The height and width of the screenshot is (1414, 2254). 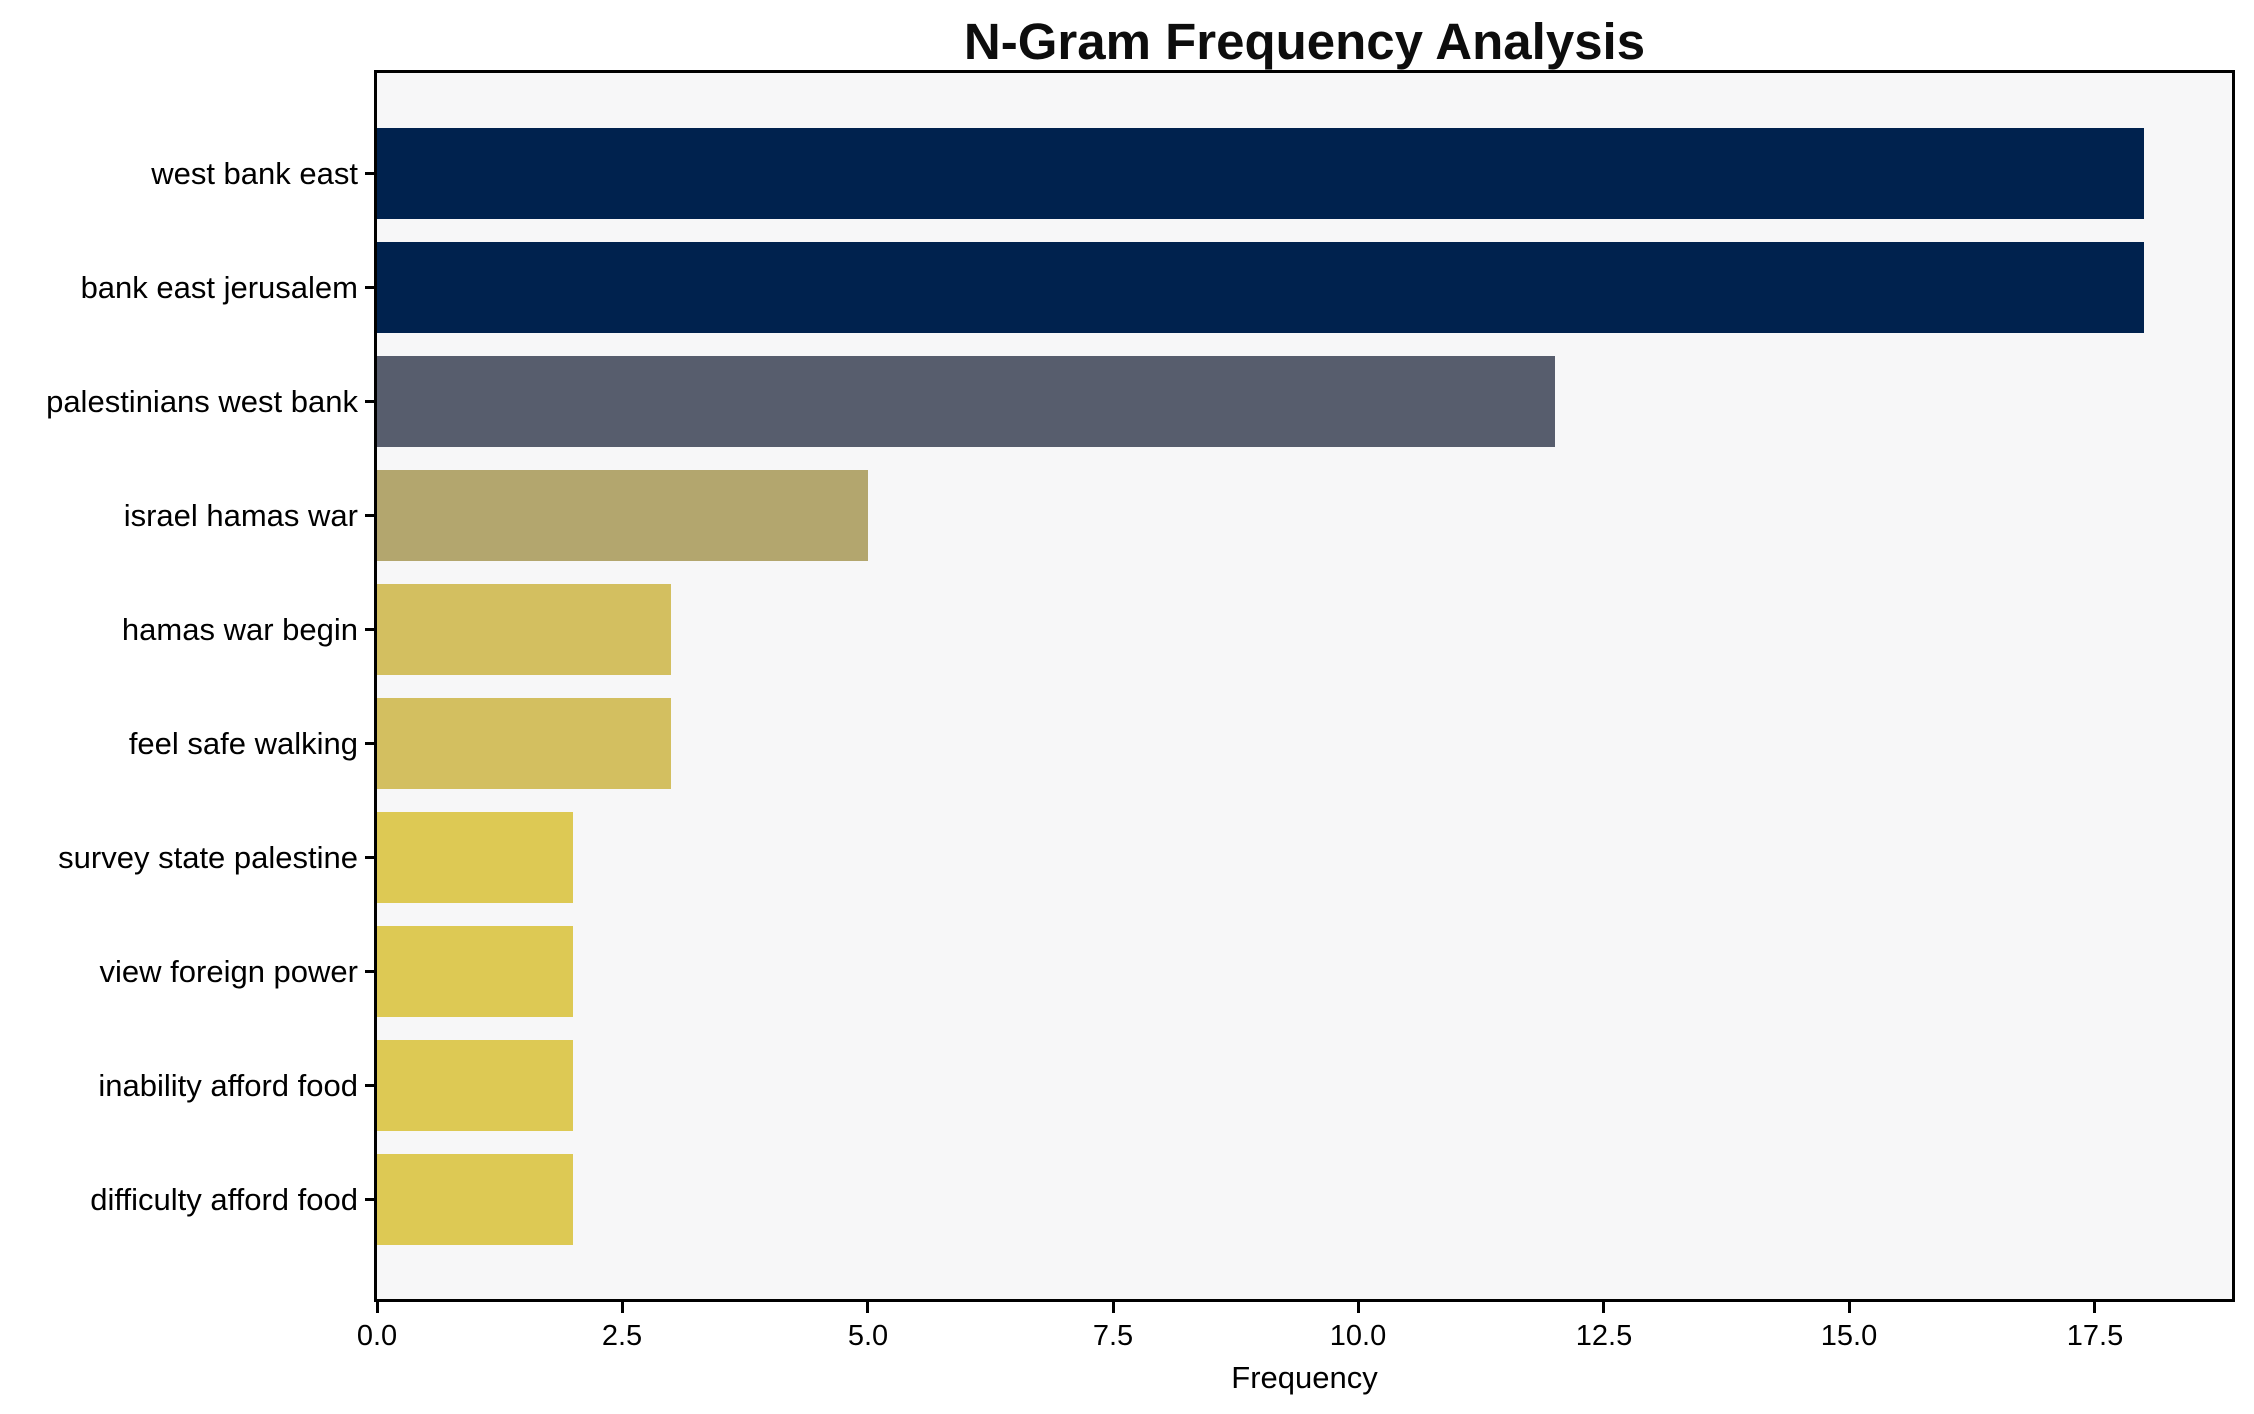 I want to click on chart-title: N-Gram Frequency Analysis, so click(x=1304, y=41).